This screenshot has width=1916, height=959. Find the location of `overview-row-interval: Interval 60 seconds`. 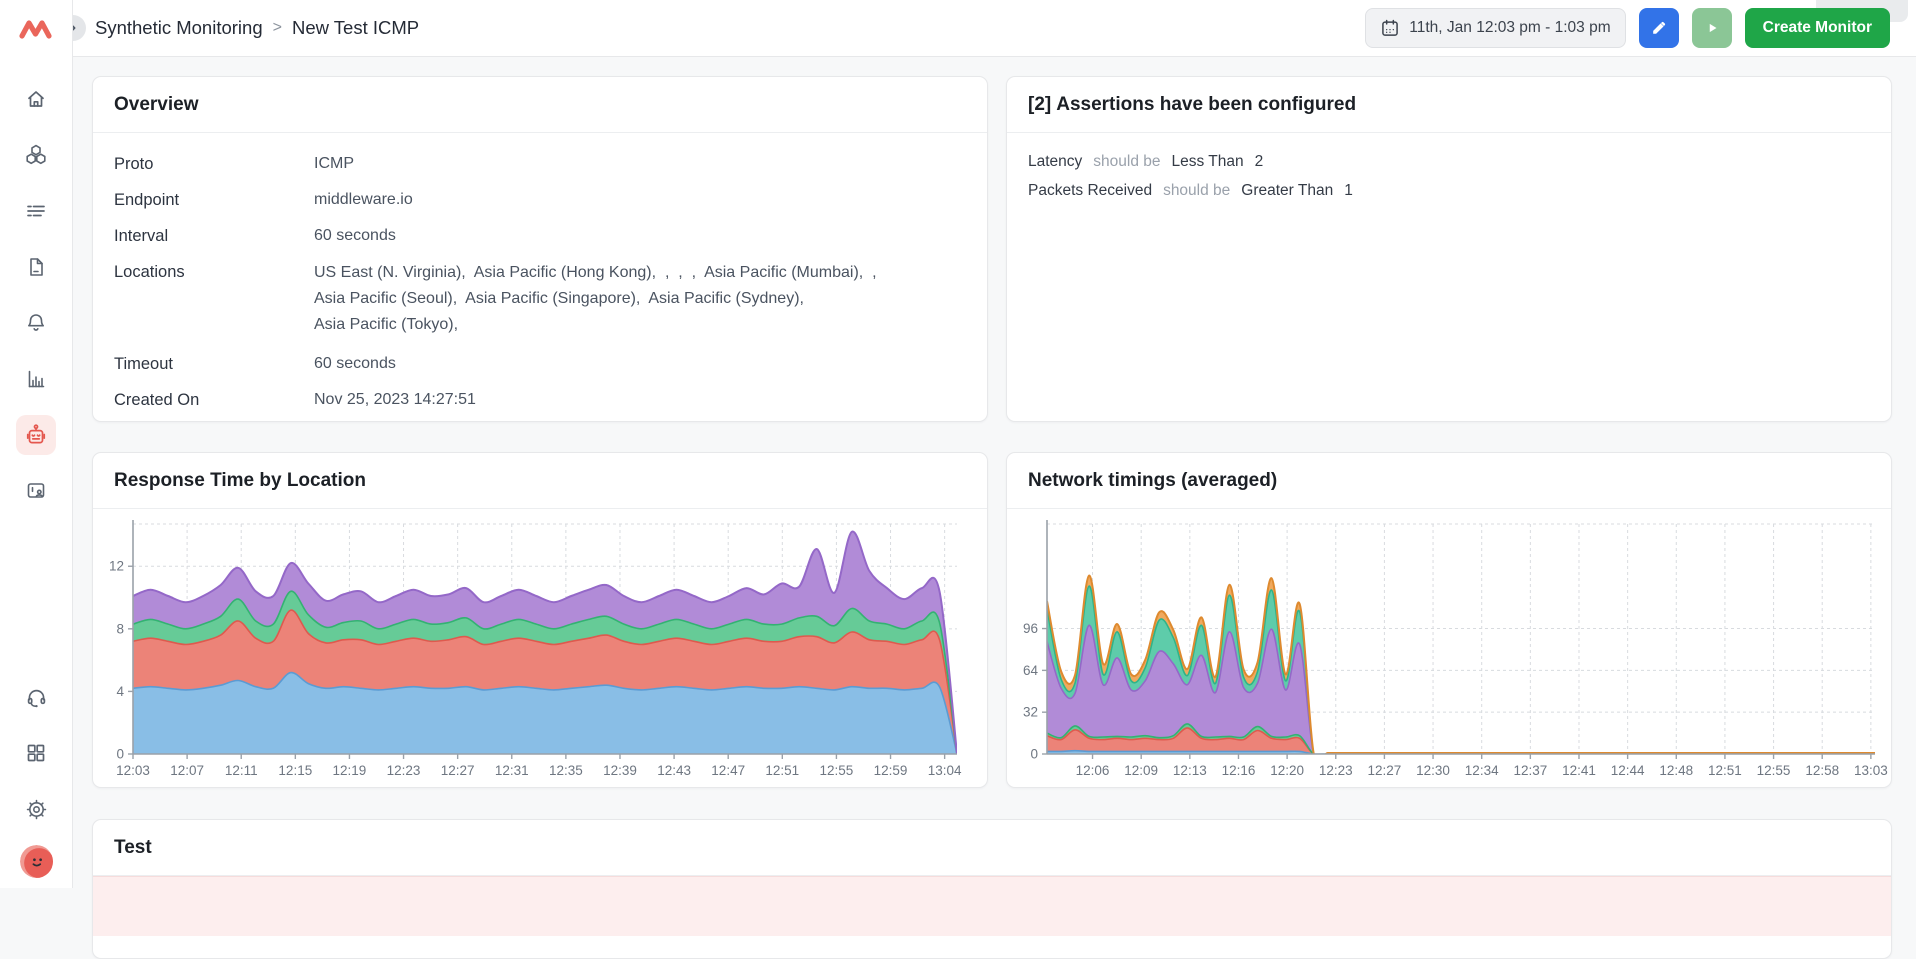

overview-row-interval: Interval 60 seconds is located at coordinates (540, 236).